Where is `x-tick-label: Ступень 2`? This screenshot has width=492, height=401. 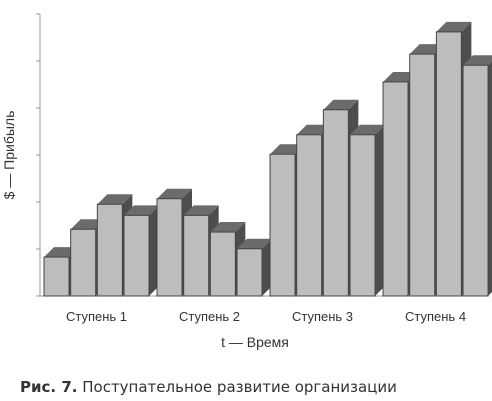 x-tick-label: Ступень 2 is located at coordinates (209, 316).